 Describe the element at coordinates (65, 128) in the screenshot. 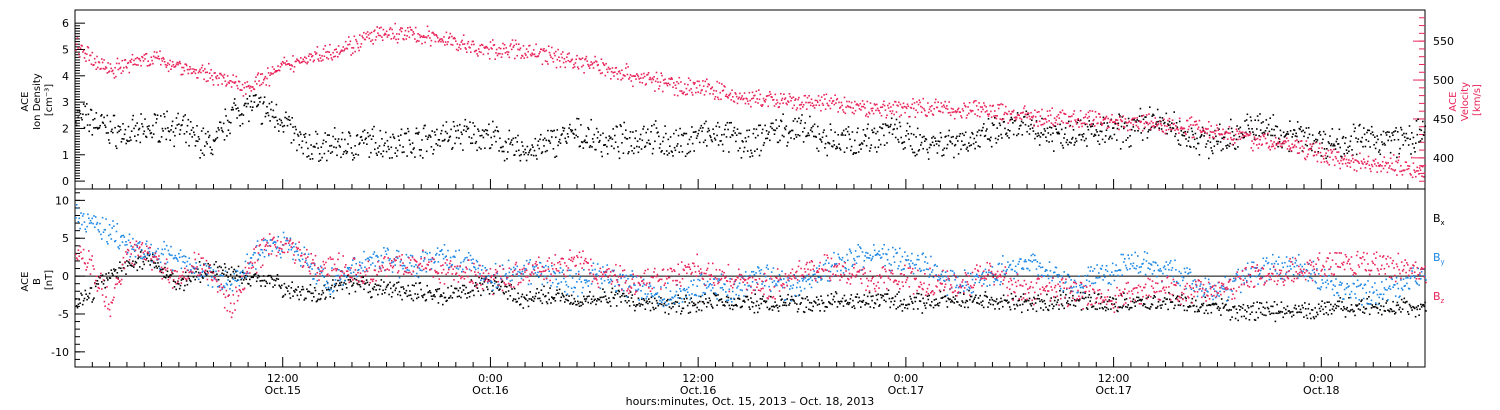

I see `density-tick-label: 2` at that location.